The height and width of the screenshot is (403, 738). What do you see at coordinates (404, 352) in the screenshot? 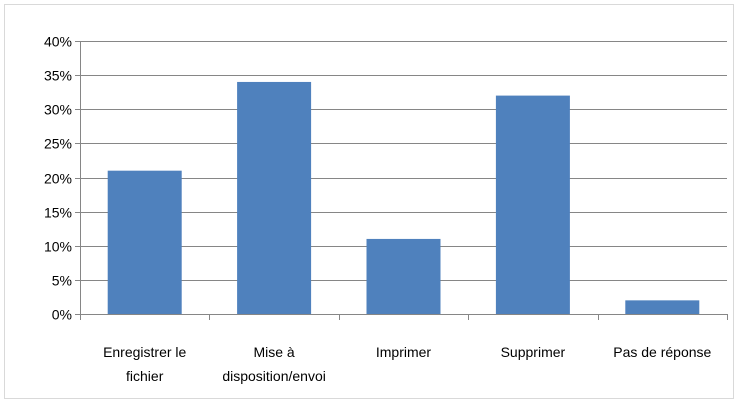
I see `x-category-label: Imprimer` at bounding box center [404, 352].